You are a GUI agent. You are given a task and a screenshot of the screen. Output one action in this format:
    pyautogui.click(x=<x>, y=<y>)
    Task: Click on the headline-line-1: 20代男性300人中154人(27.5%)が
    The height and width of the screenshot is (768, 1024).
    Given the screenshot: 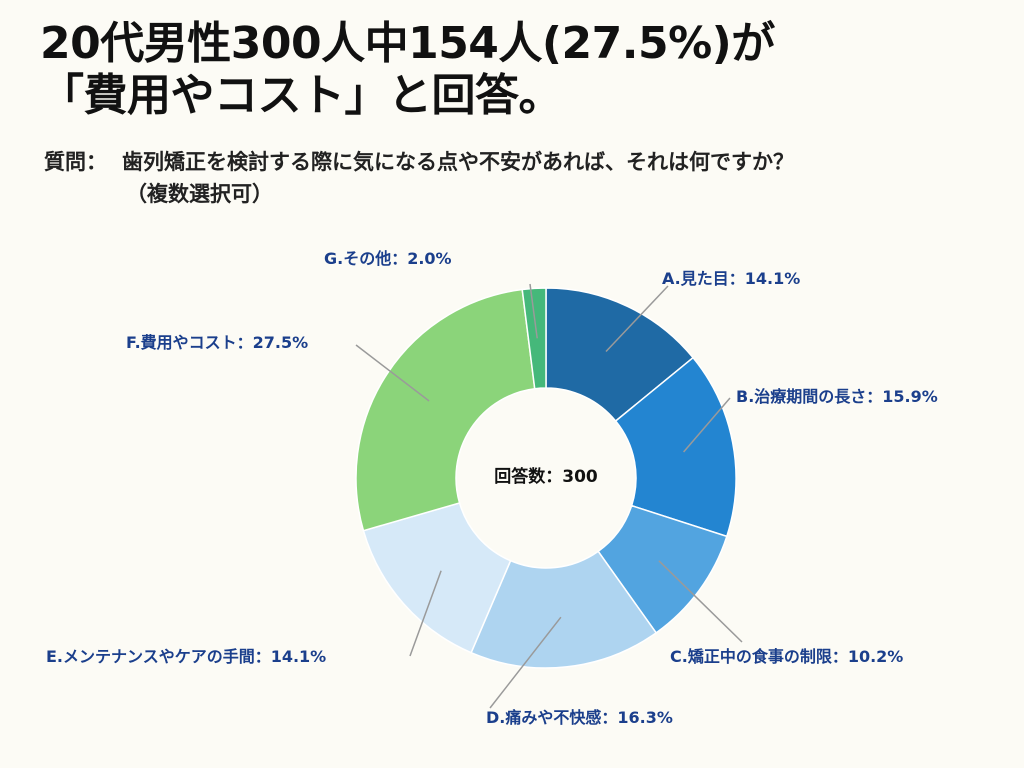 What is the action you would take?
    pyautogui.click(x=407, y=43)
    